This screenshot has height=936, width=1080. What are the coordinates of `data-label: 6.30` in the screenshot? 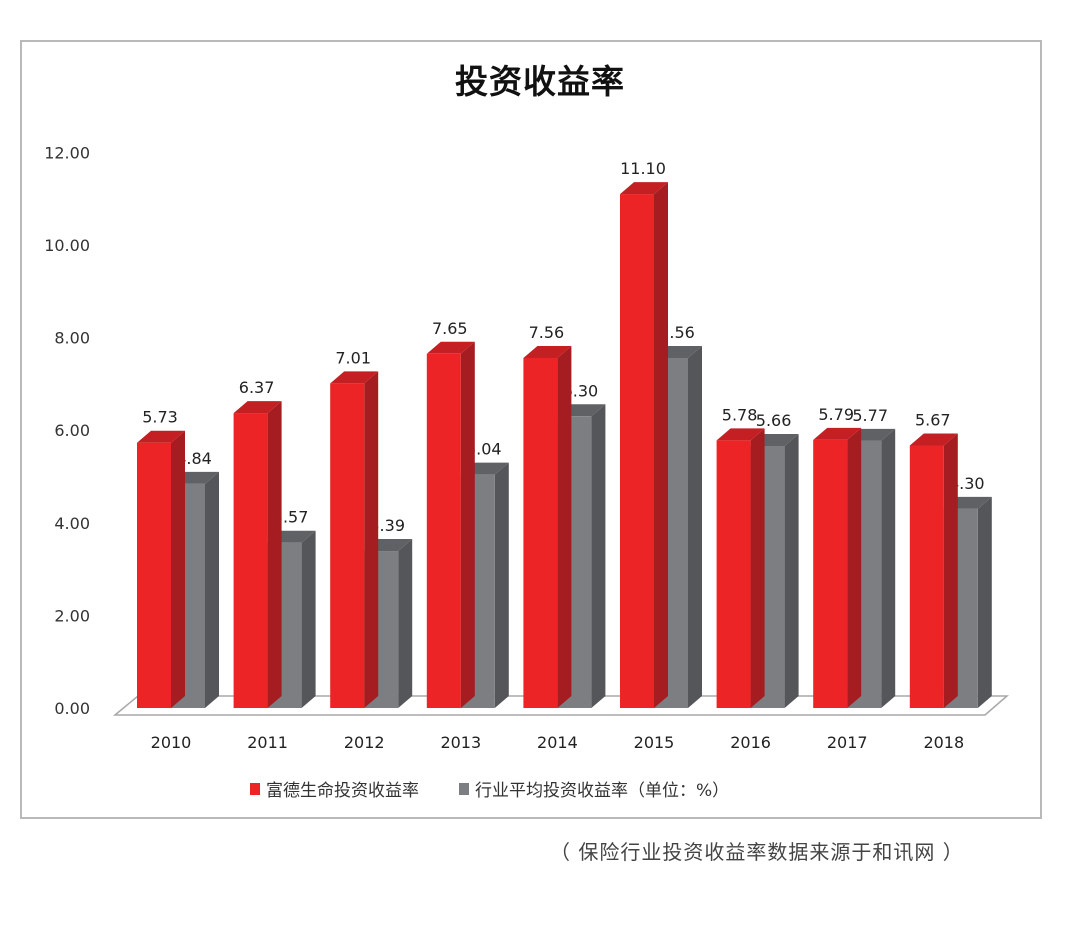 It's located at (581, 390).